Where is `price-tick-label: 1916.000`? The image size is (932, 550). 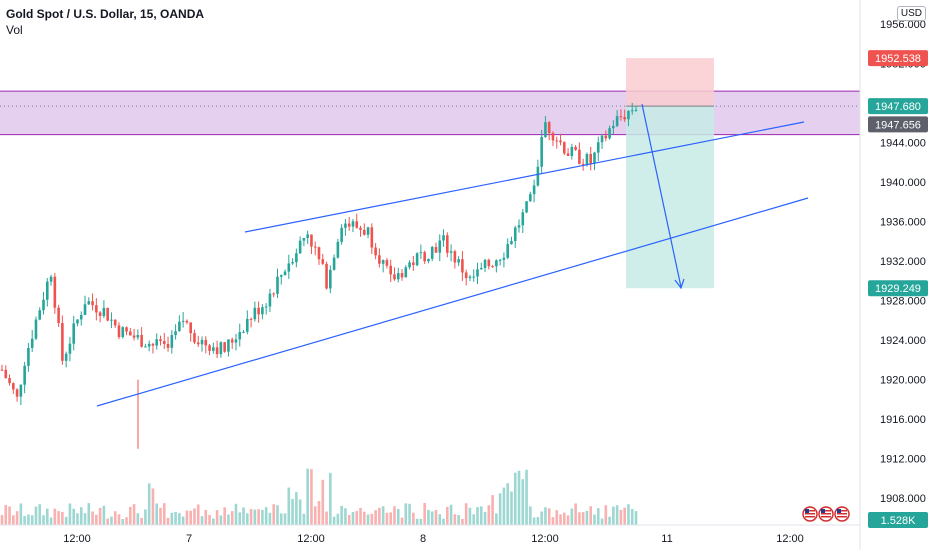 price-tick-label: 1916.000 is located at coordinates (903, 420).